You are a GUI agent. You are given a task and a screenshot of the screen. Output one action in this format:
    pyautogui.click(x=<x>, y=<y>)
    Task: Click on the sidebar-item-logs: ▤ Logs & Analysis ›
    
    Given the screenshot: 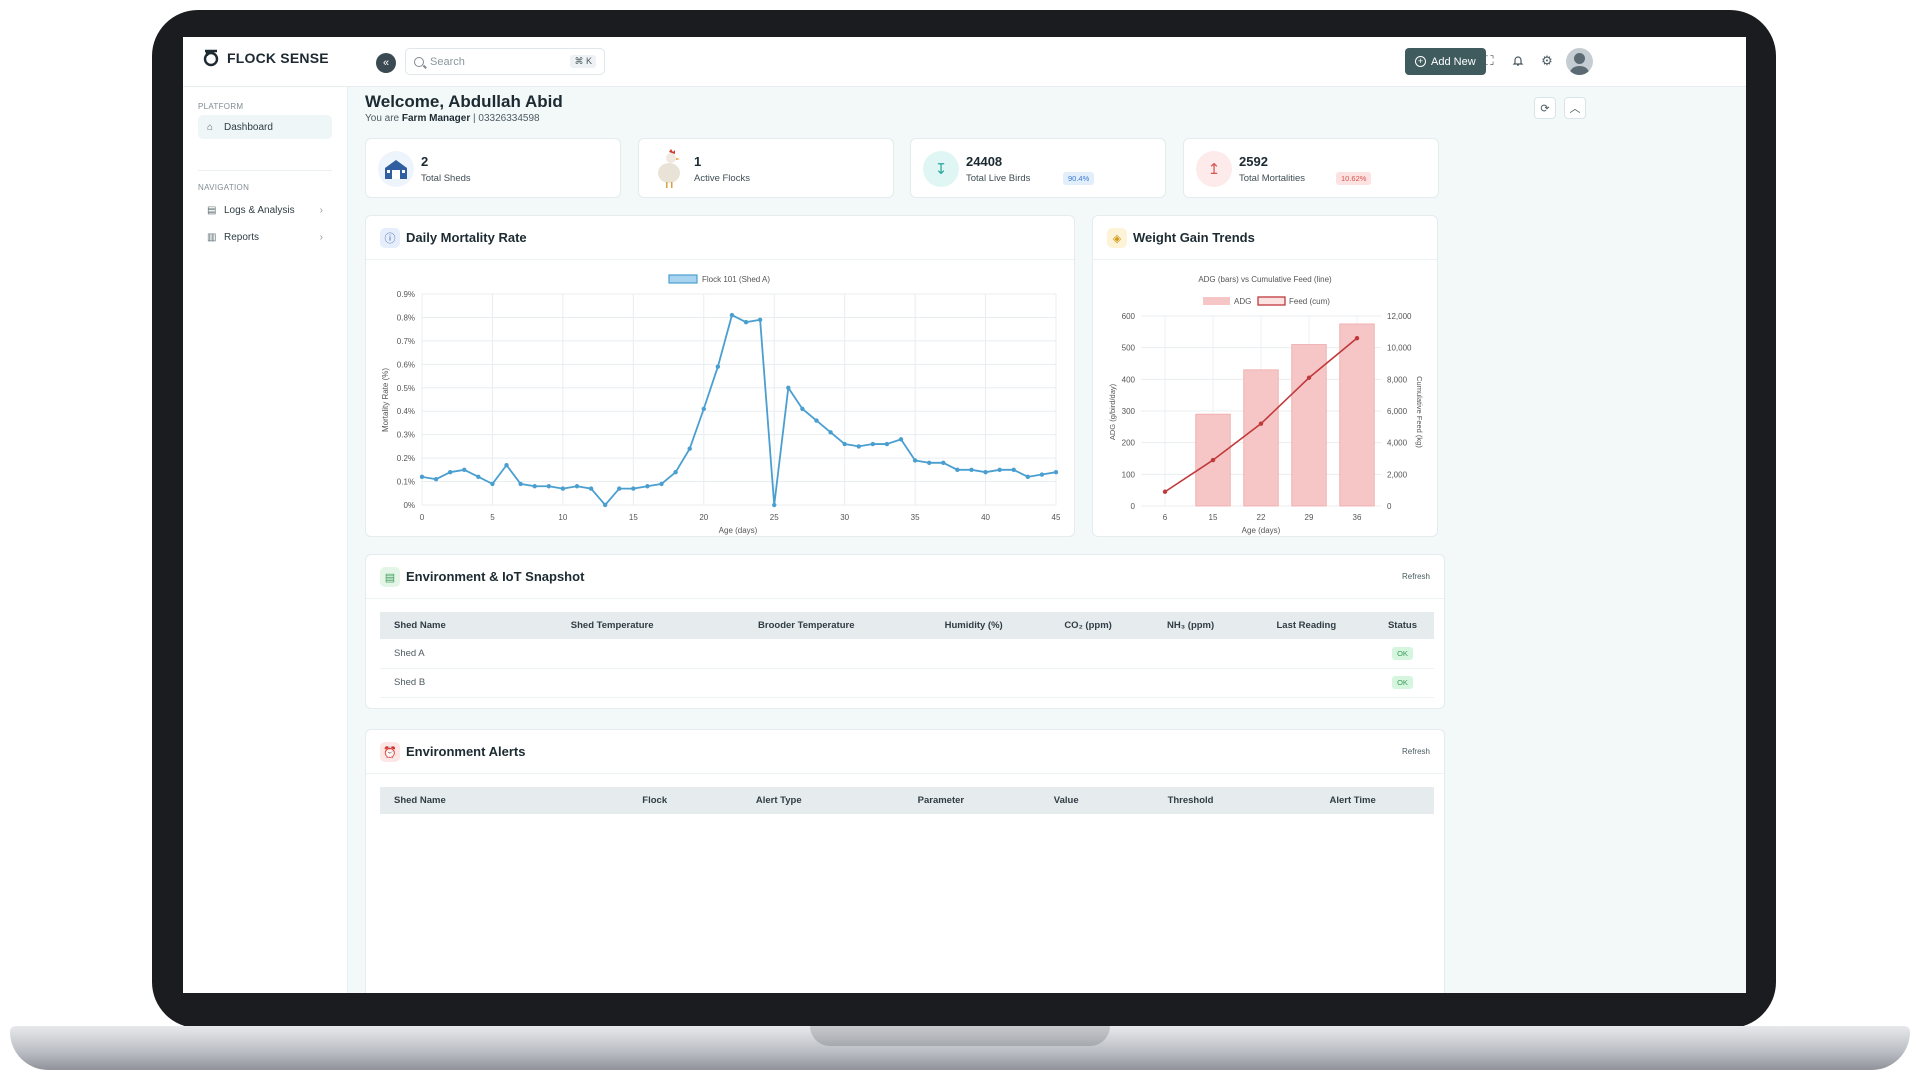 What is the action you would take?
    pyautogui.click(x=265, y=210)
    